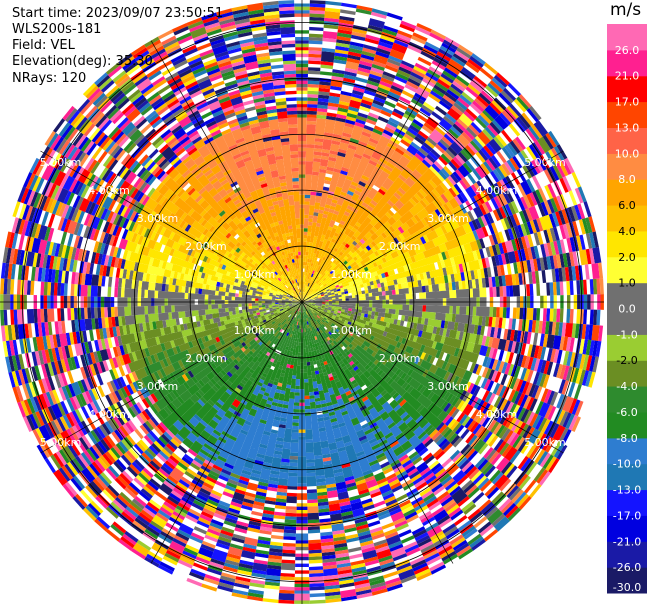  What do you see at coordinates (627, 567) in the screenshot?
I see `colorbar-tick-label: -26.0` at bounding box center [627, 567].